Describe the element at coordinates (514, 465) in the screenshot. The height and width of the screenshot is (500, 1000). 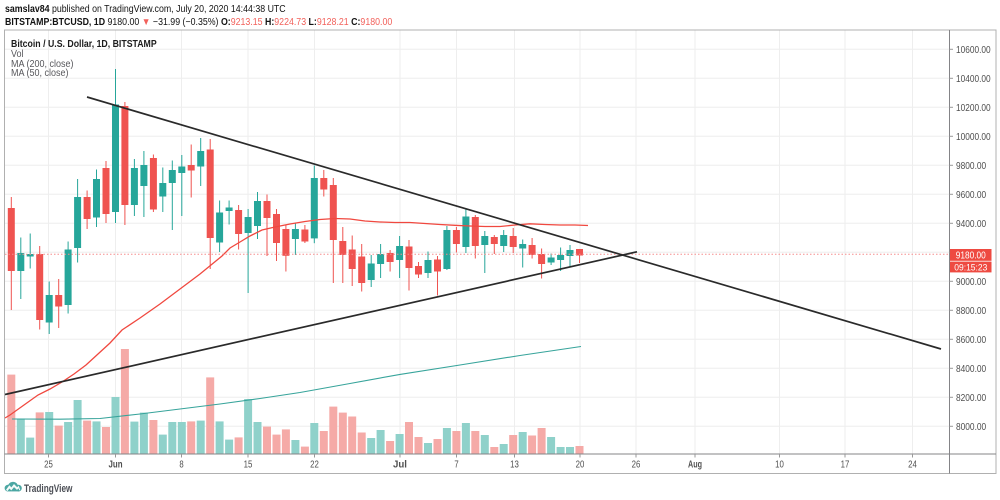
I see `svg-text: 13` at that location.